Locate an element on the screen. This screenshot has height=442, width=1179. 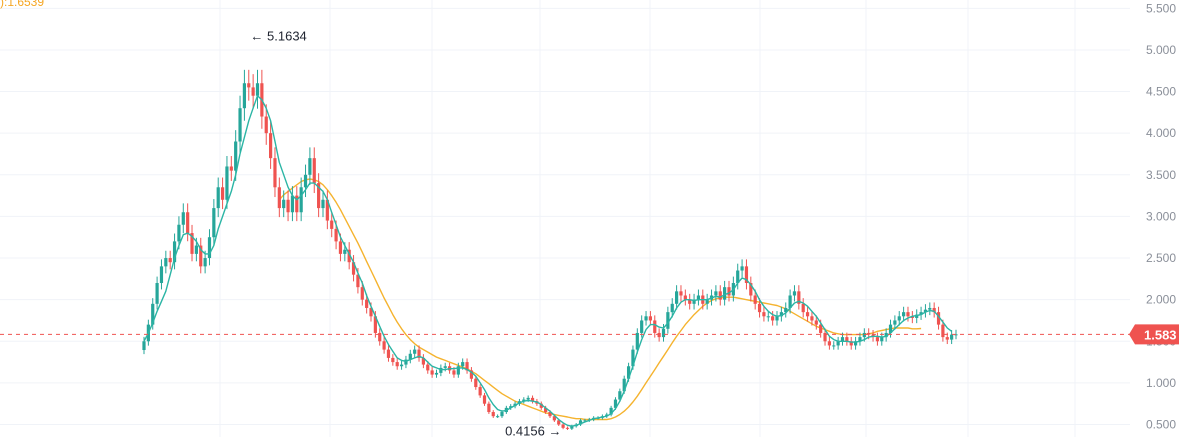
y-tick-label: 5.000 is located at coordinates (1161, 50).